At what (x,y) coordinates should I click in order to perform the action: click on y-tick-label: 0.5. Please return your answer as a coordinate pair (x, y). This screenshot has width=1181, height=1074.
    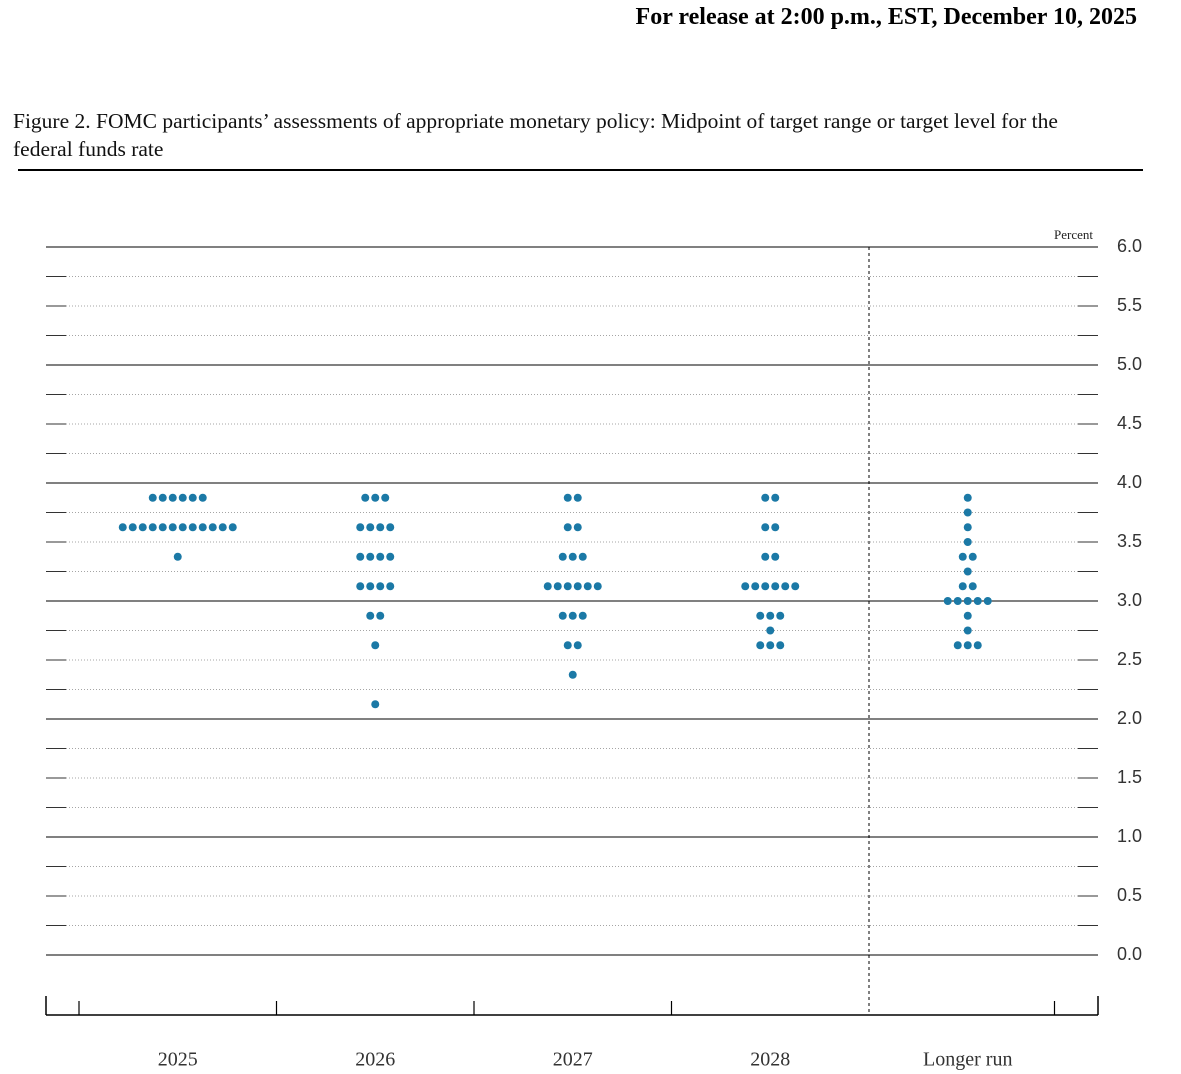
    Looking at the image, I should click on (1129, 895).